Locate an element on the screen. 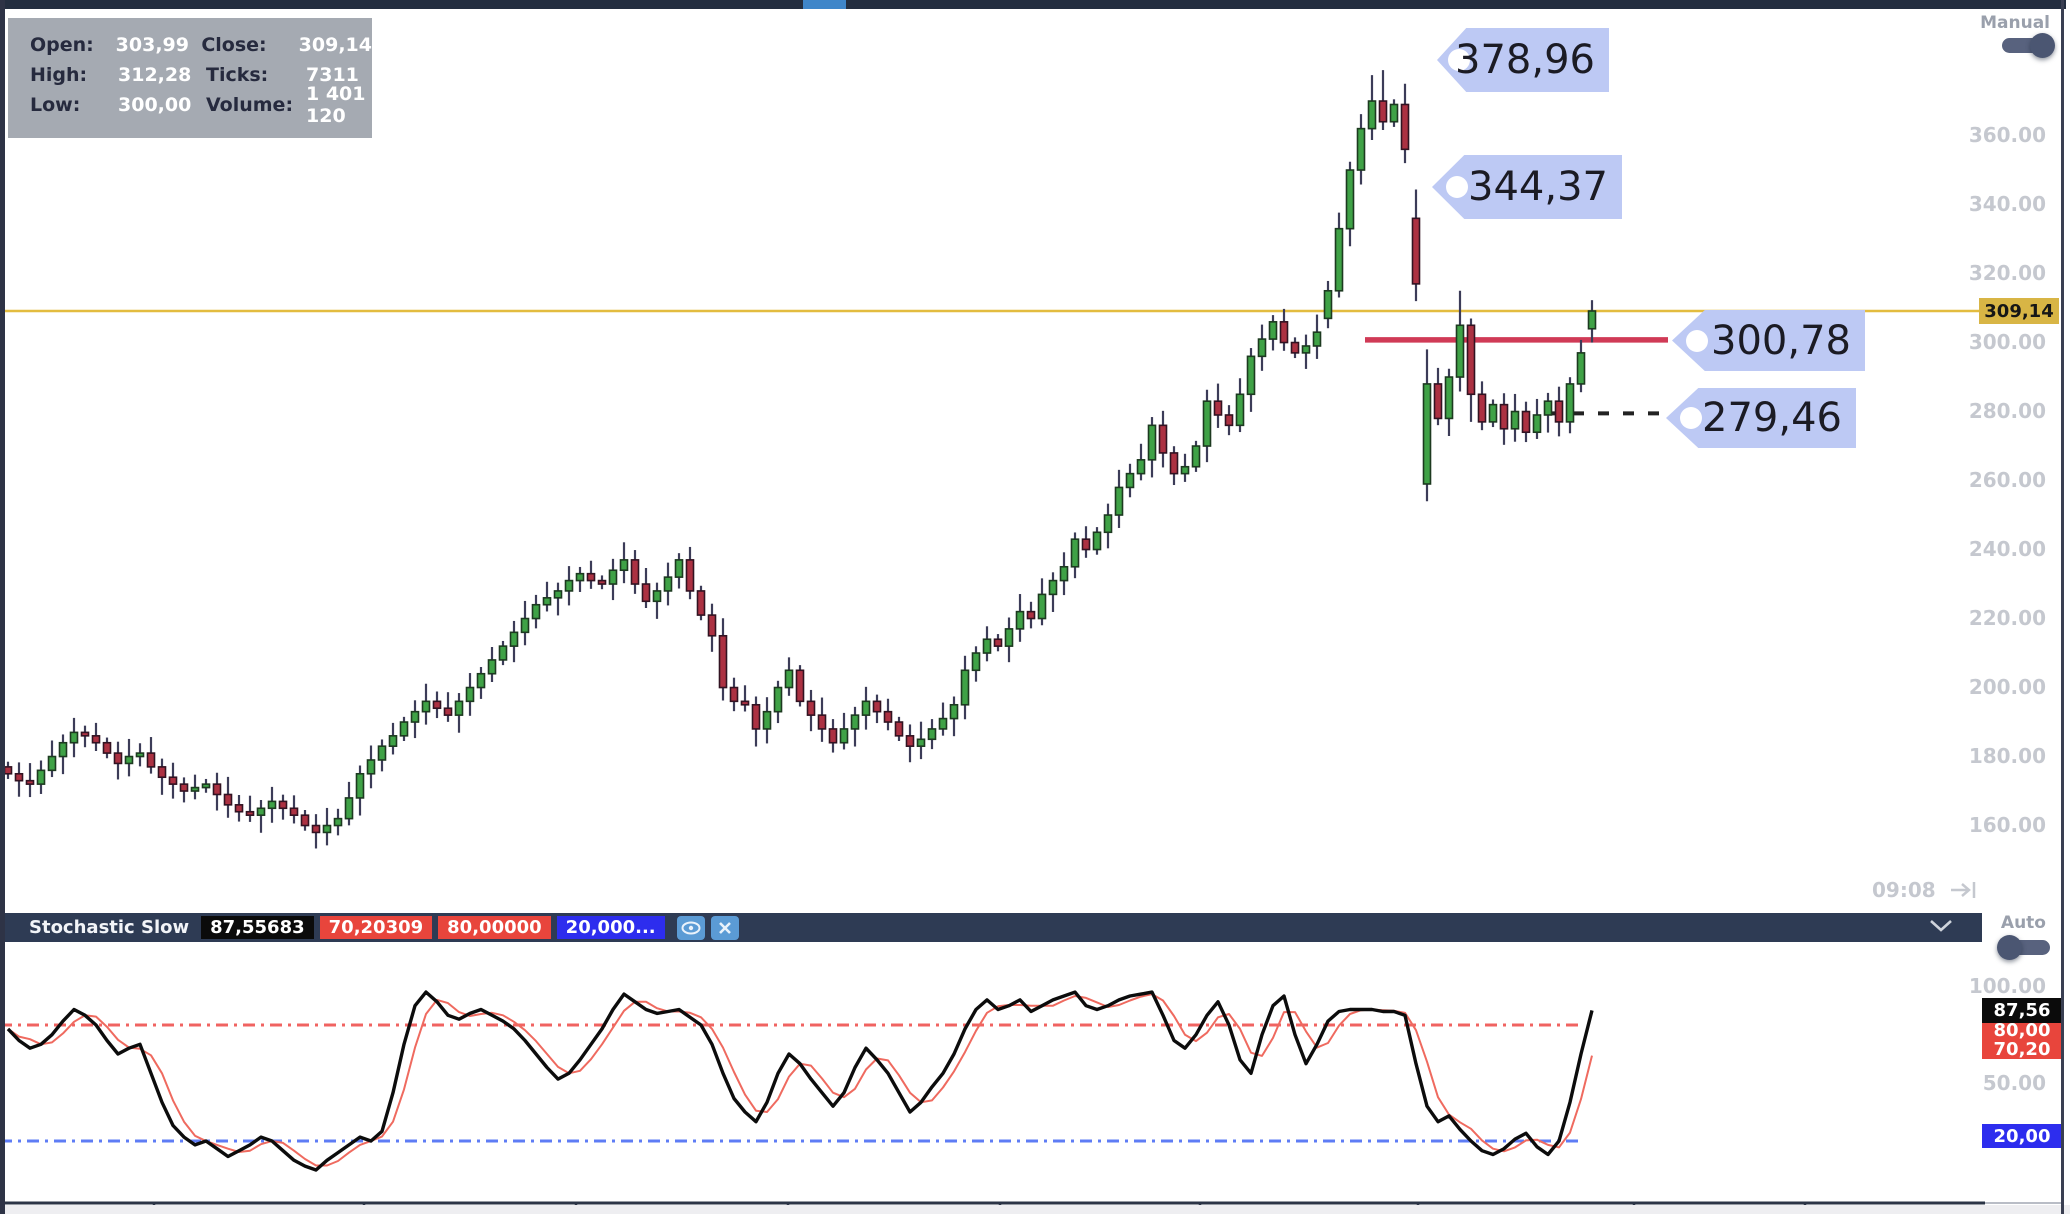 Image resolution: width=2070 pixels, height=1214 pixels. auto-toggle-knob is located at coordinates (2009, 947).